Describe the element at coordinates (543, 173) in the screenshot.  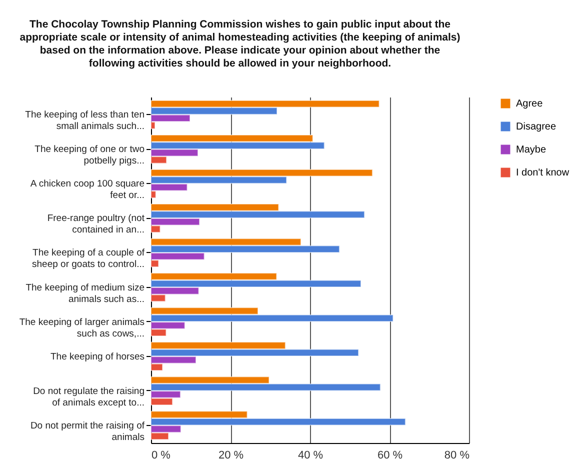
I see `legend-label: I don't know` at that location.